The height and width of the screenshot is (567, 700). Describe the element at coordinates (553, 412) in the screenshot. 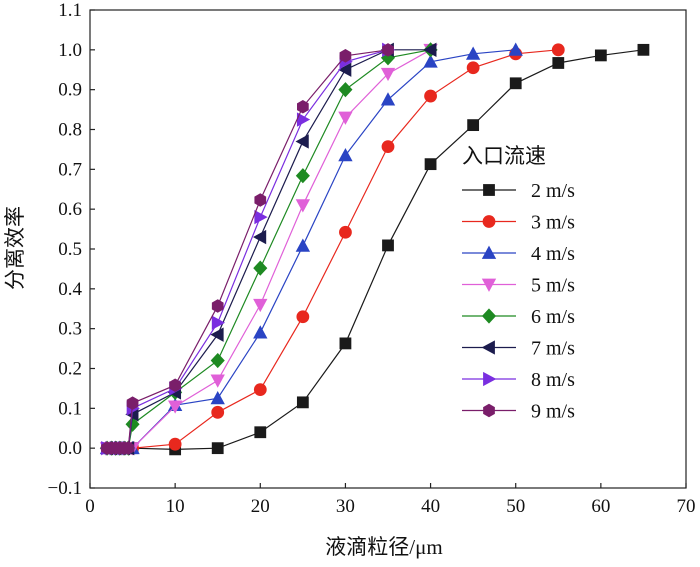

I see `legend-label: 9 m/s` at that location.